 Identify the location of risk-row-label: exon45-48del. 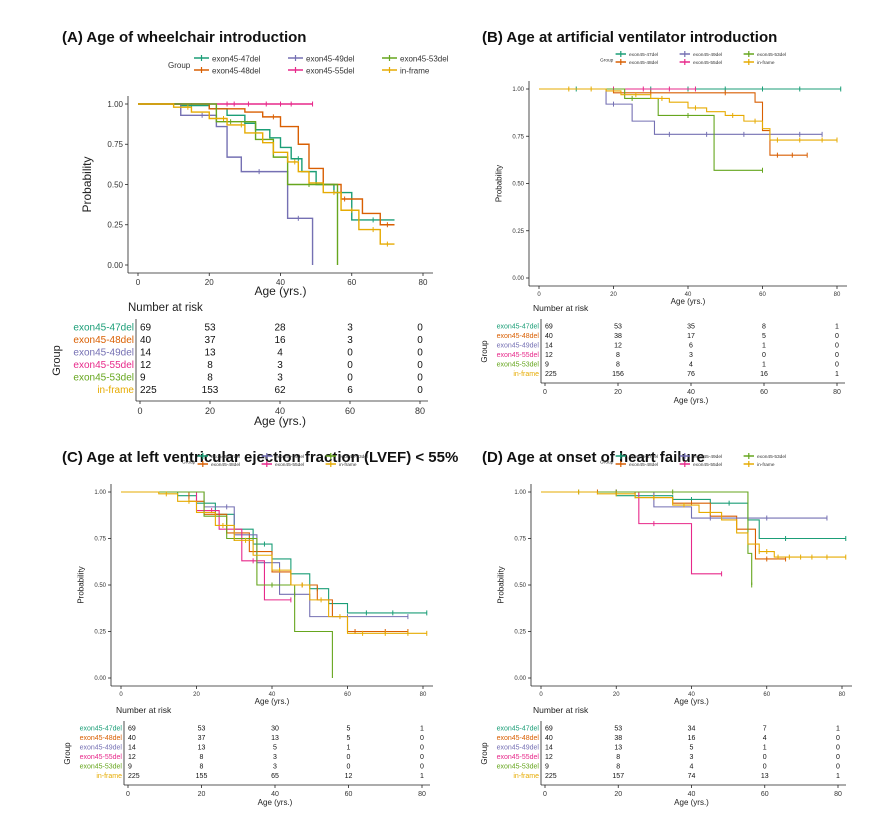
(518, 738).